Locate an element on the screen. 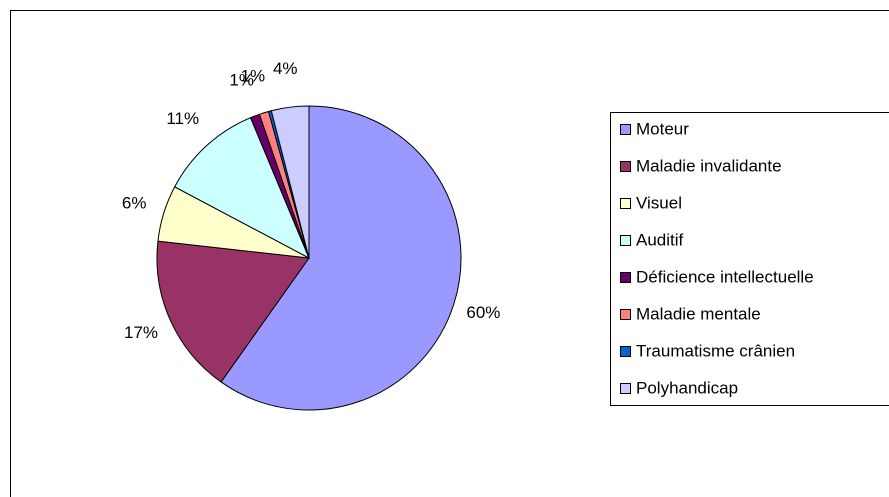  data-label: 11% is located at coordinates (182, 118).